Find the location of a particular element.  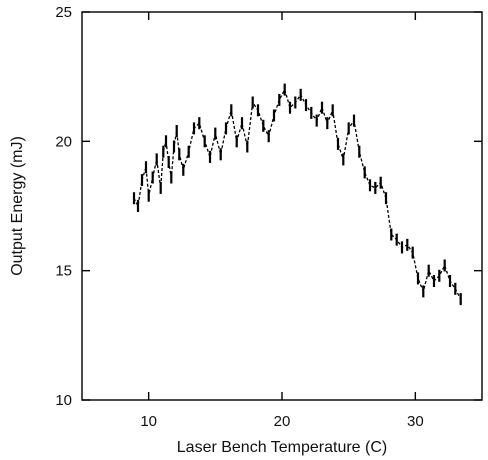

x-tick-label: 20 is located at coordinates (282, 421).